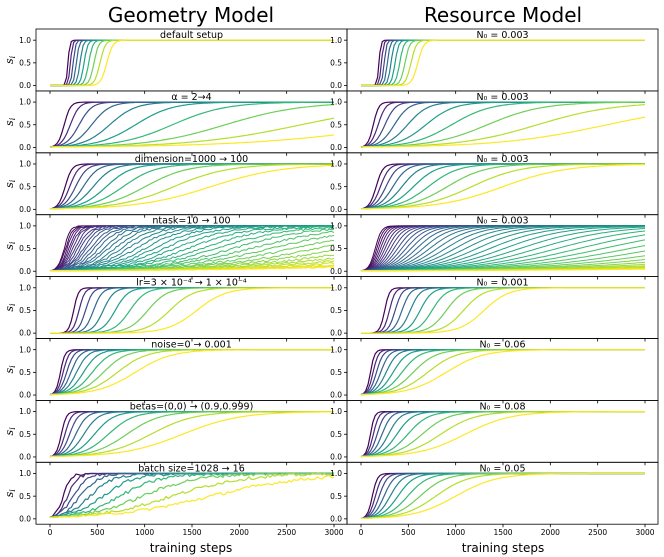 Image resolution: width=664 pixels, height=557 pixels. Describe the element at coordinates (494, 247) in the screenshot. I see `panel-resource-3: N₀ = 0.003 0.0 0.5 1.0` at that location.